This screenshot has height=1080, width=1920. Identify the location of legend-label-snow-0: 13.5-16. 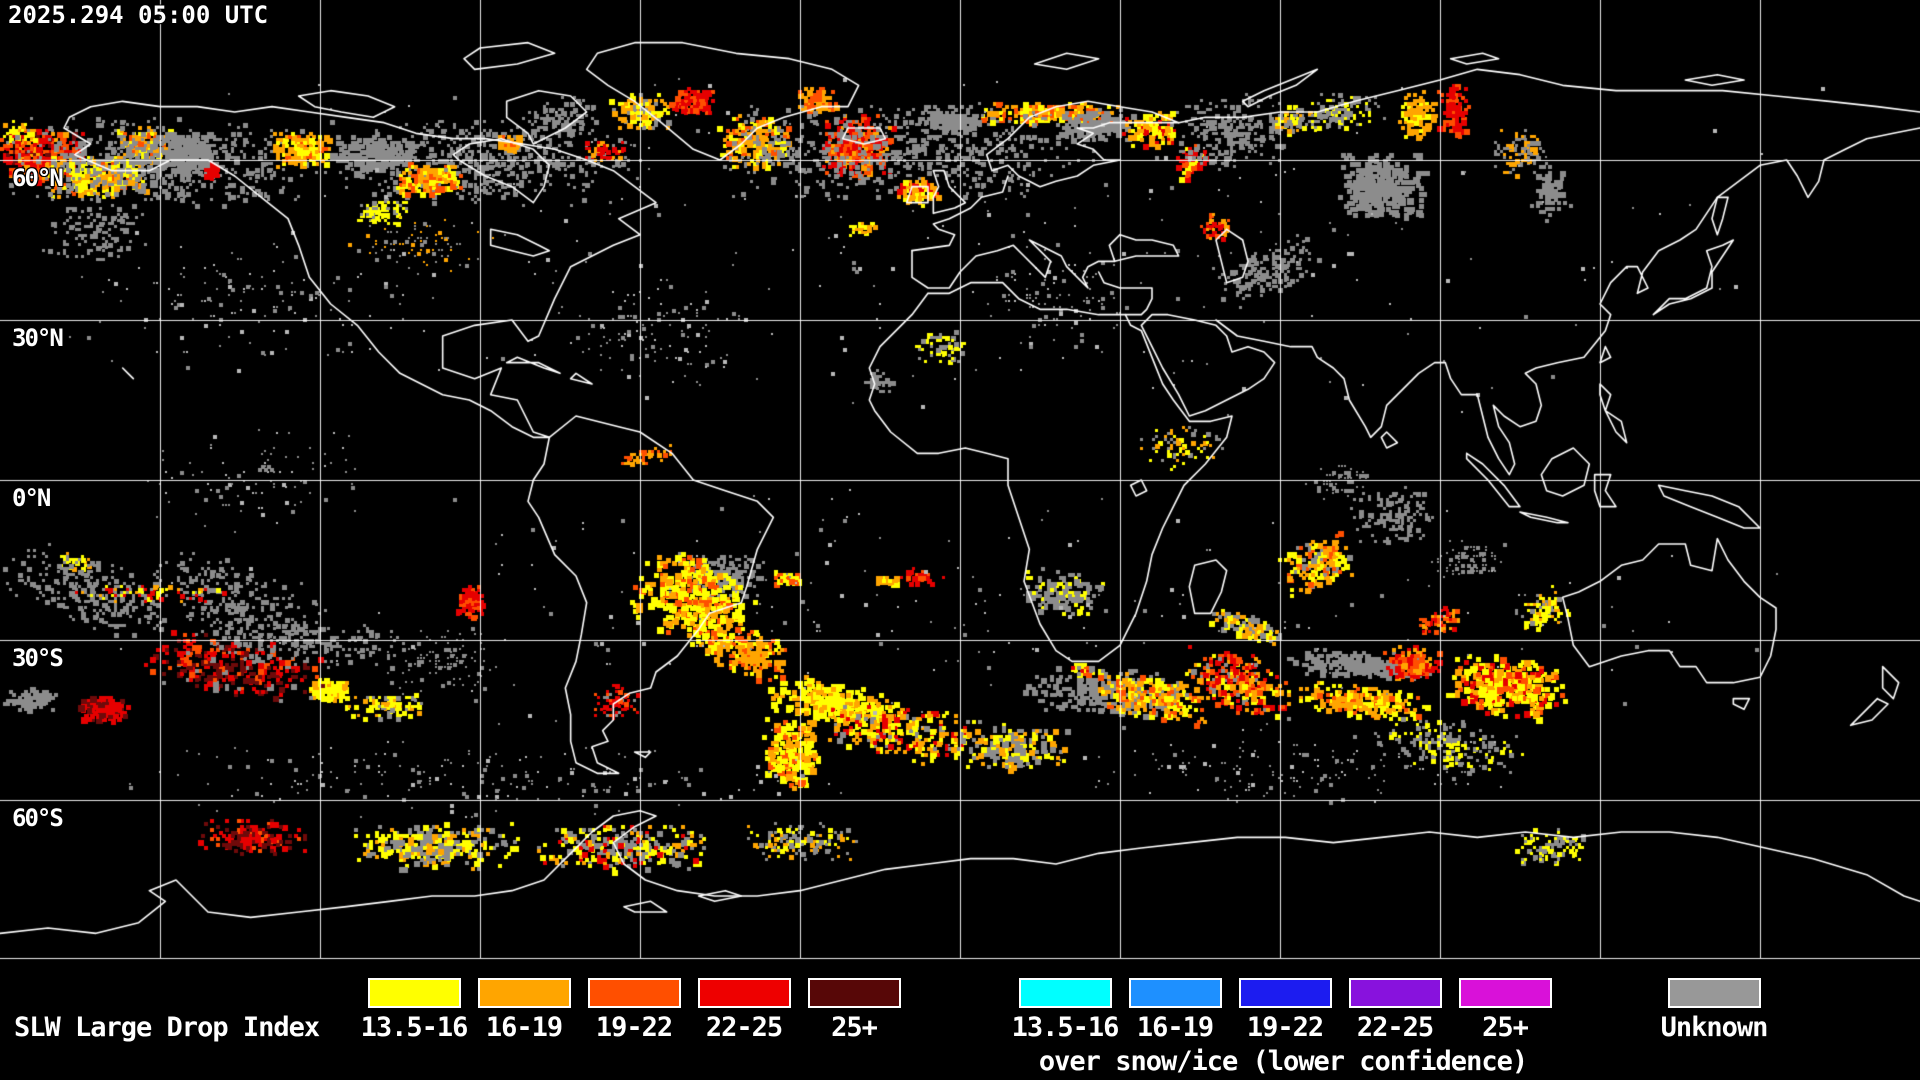
(1065, 1027).